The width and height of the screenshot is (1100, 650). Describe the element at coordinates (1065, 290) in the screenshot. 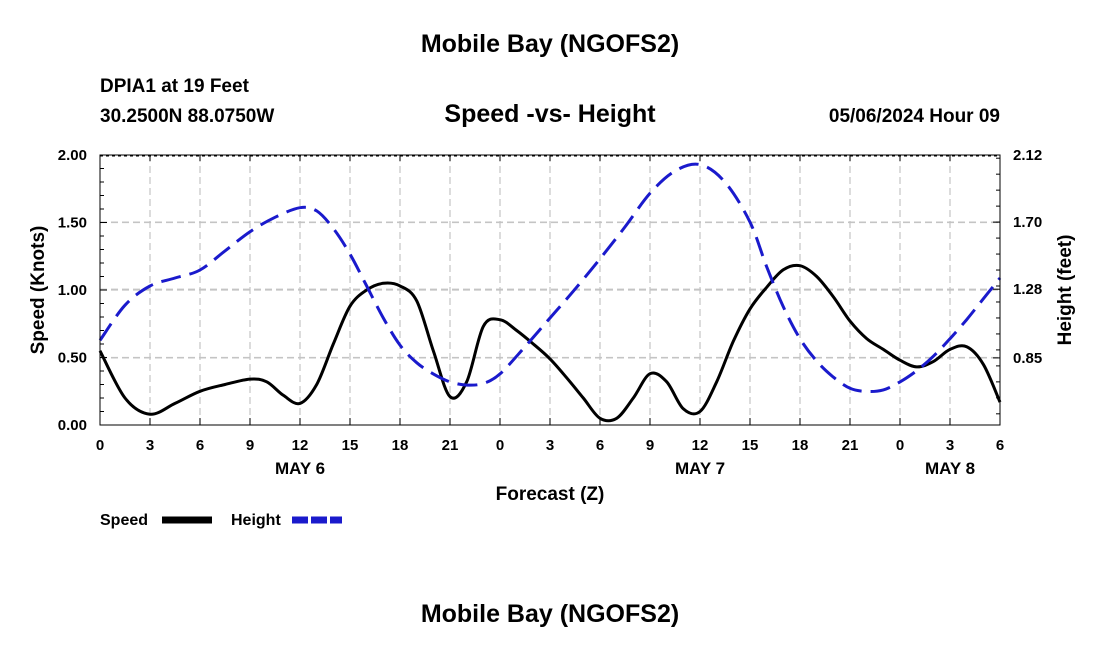

I see `y-axis-title-right: Height (feet)` at that location.